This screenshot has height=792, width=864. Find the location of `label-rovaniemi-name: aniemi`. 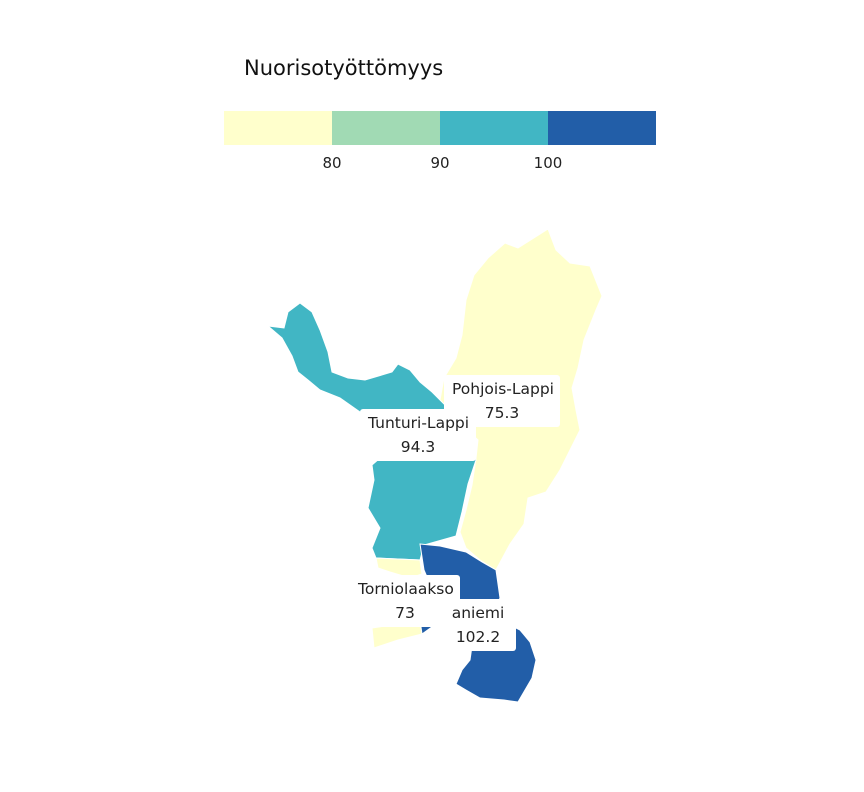

label-rovaniemi-name: aniemi is located at coordinates (478, 613).